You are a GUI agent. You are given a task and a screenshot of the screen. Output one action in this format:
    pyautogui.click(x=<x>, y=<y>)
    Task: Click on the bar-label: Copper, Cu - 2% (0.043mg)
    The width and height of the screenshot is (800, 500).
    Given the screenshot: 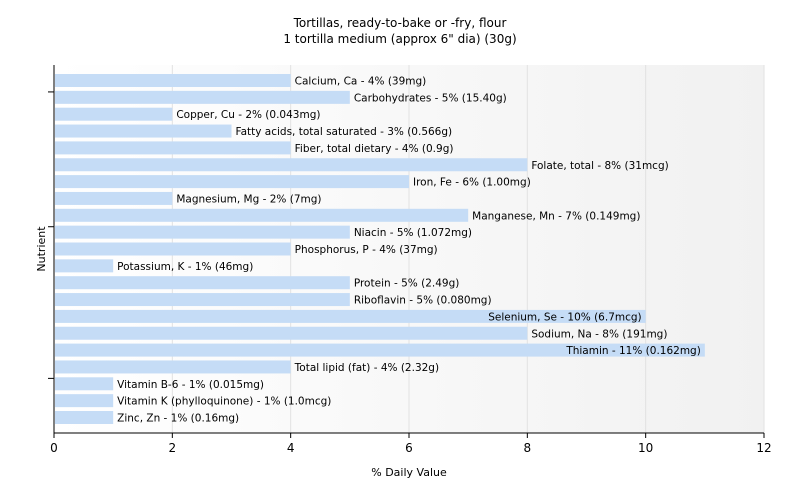 What is the action you would take?
    pyautogui.click(x=248, y=115)
    